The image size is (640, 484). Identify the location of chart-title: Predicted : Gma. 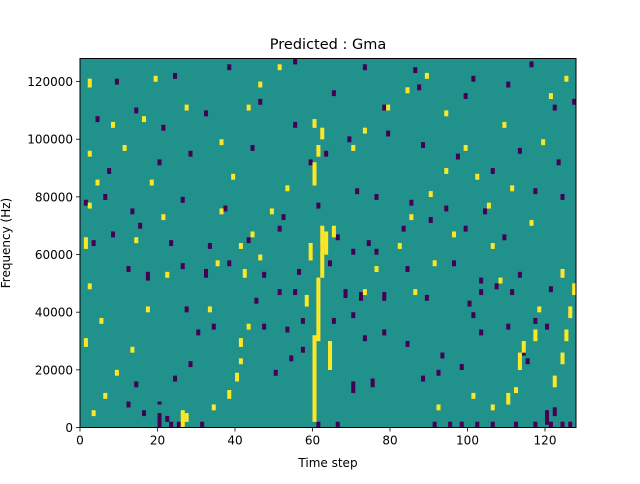
(328, 45).